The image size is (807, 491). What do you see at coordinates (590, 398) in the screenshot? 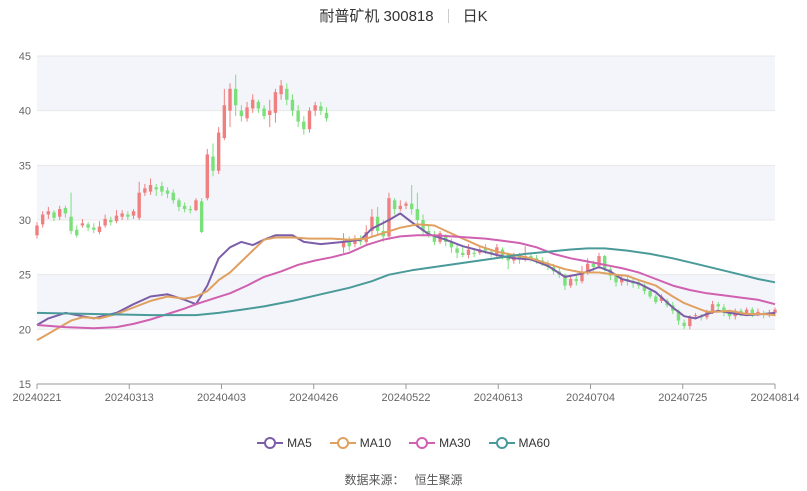
I see `x-tick-label: 20240704` at bounding box center [590, 398].